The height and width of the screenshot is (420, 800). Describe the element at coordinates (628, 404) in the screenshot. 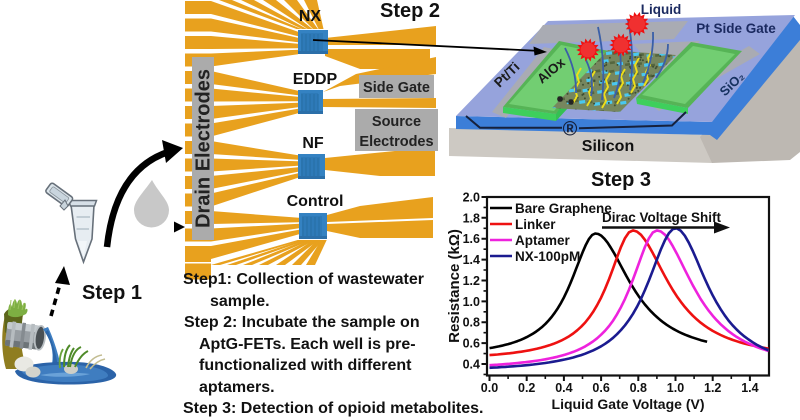

I see `svg-text: Liquid Gate Voltage (V)` at that location.